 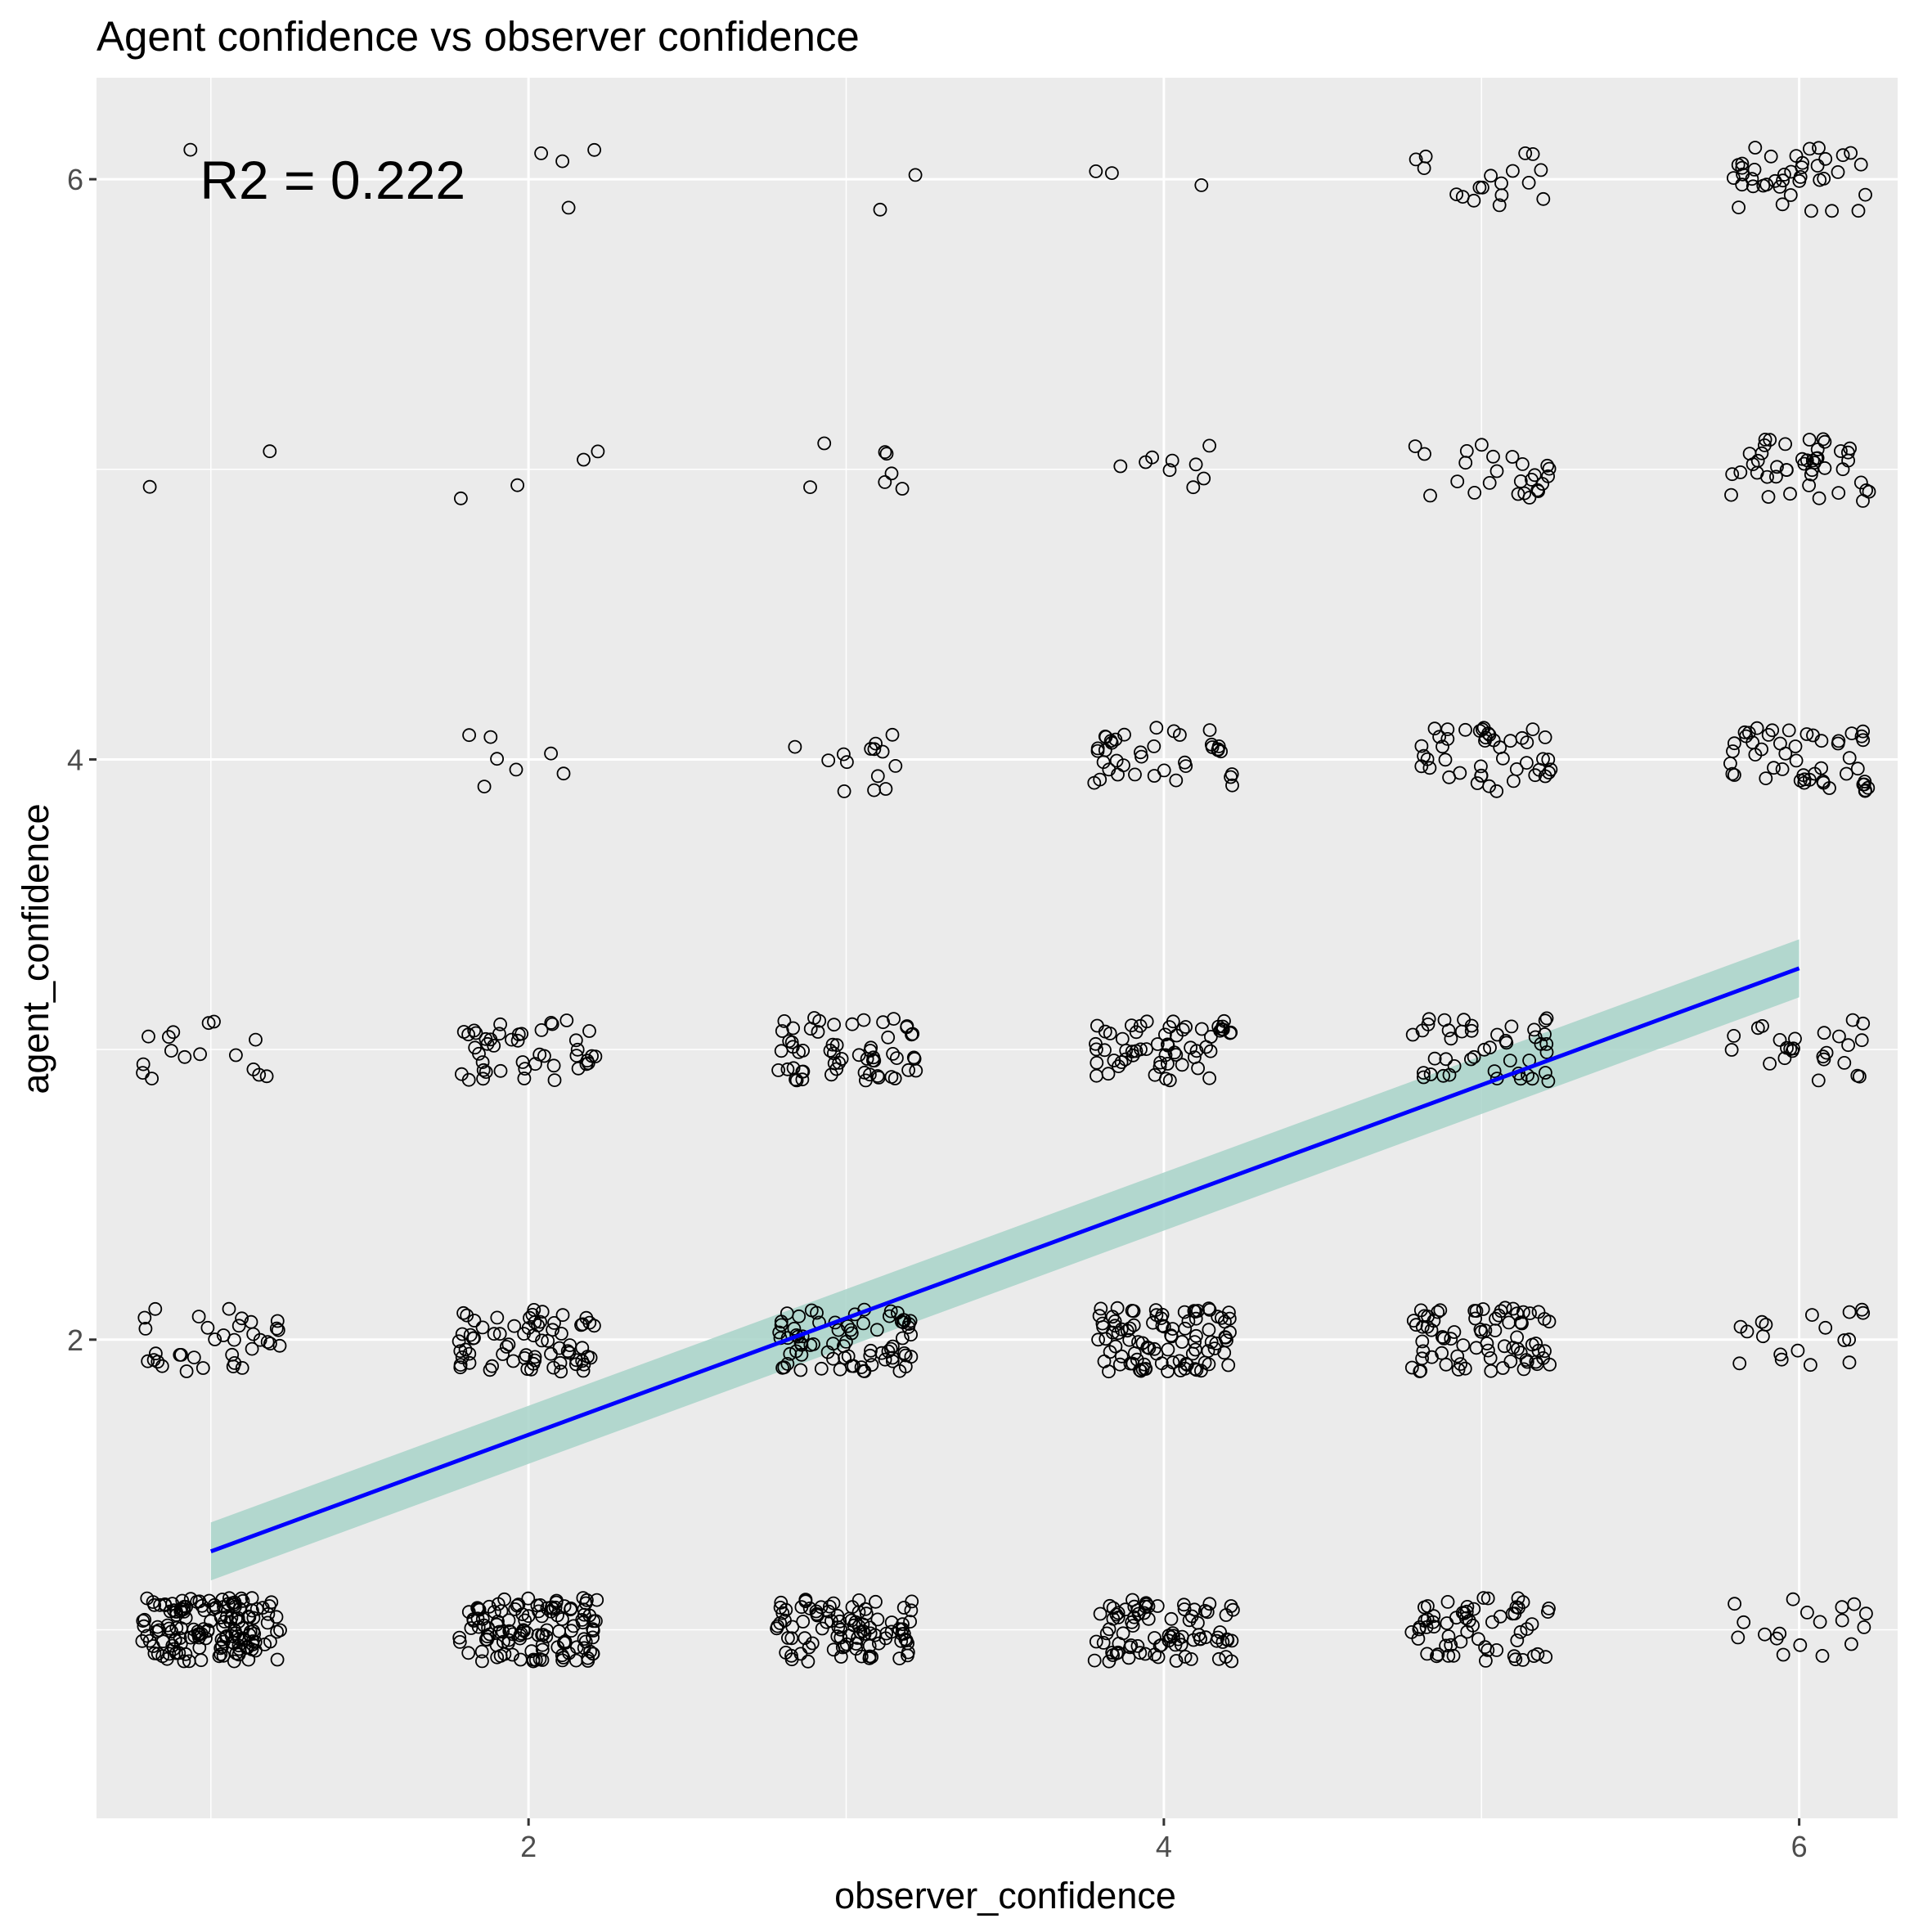 What do you see at coordinates (75, 1340) in the screenshot?
I see `y-tick-label: 2` at bounding box center [75, 1340].